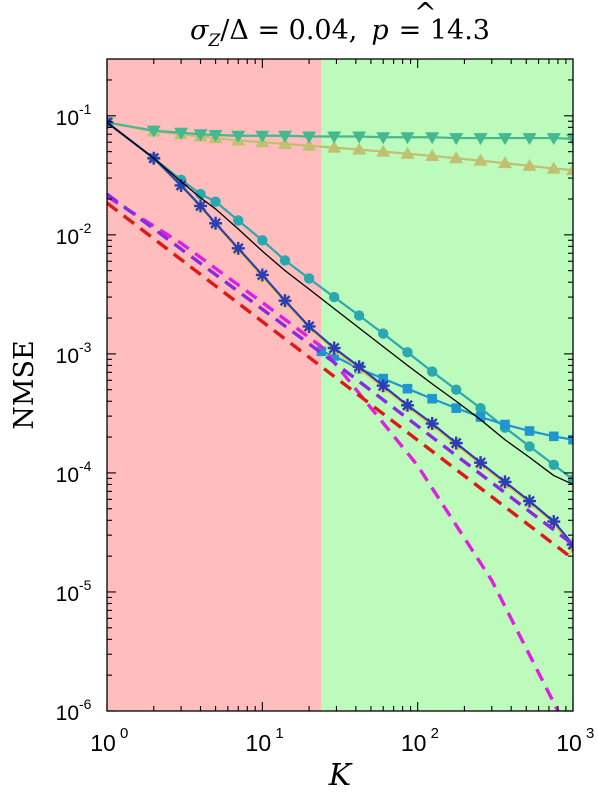  I want to click on x-tick-label-2: 10, so click(414, 743).